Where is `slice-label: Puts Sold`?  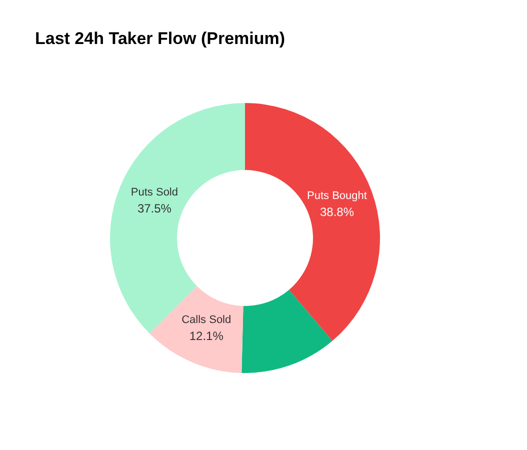 slice-label: Puts Sold is located at coordinates (154, 192).